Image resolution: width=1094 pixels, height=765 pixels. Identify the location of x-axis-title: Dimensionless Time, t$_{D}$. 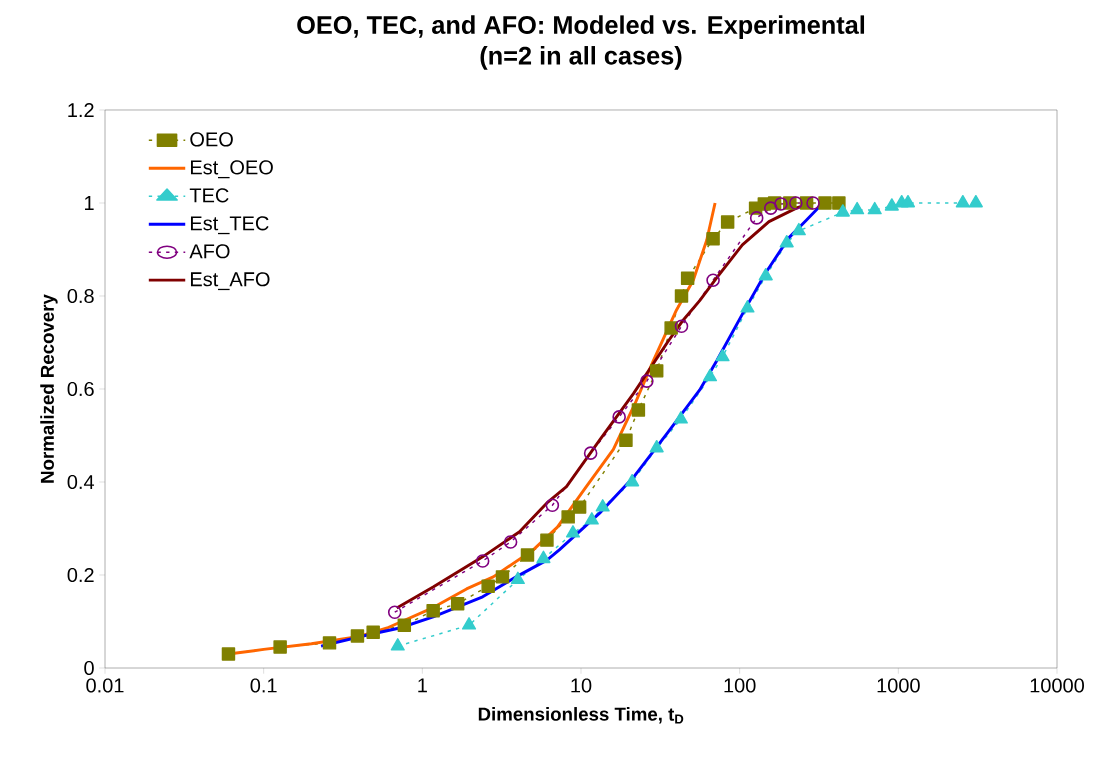
(581, 715).